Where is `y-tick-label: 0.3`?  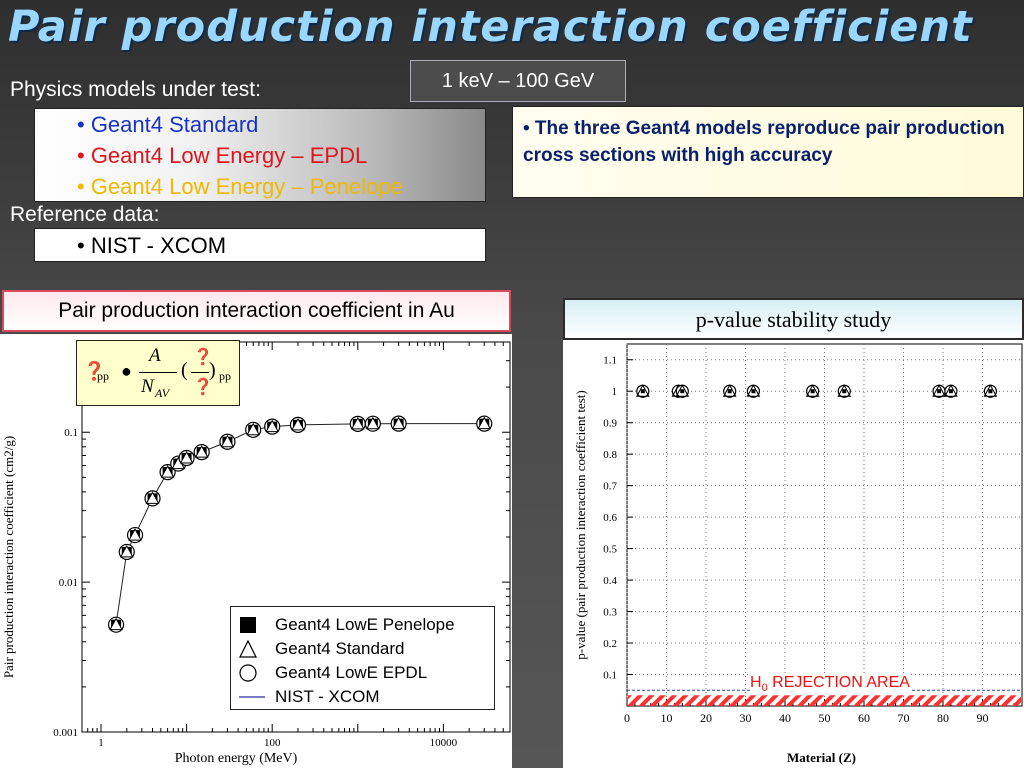 y-tick-label: 0.3 is located at coordinates (610, 613).